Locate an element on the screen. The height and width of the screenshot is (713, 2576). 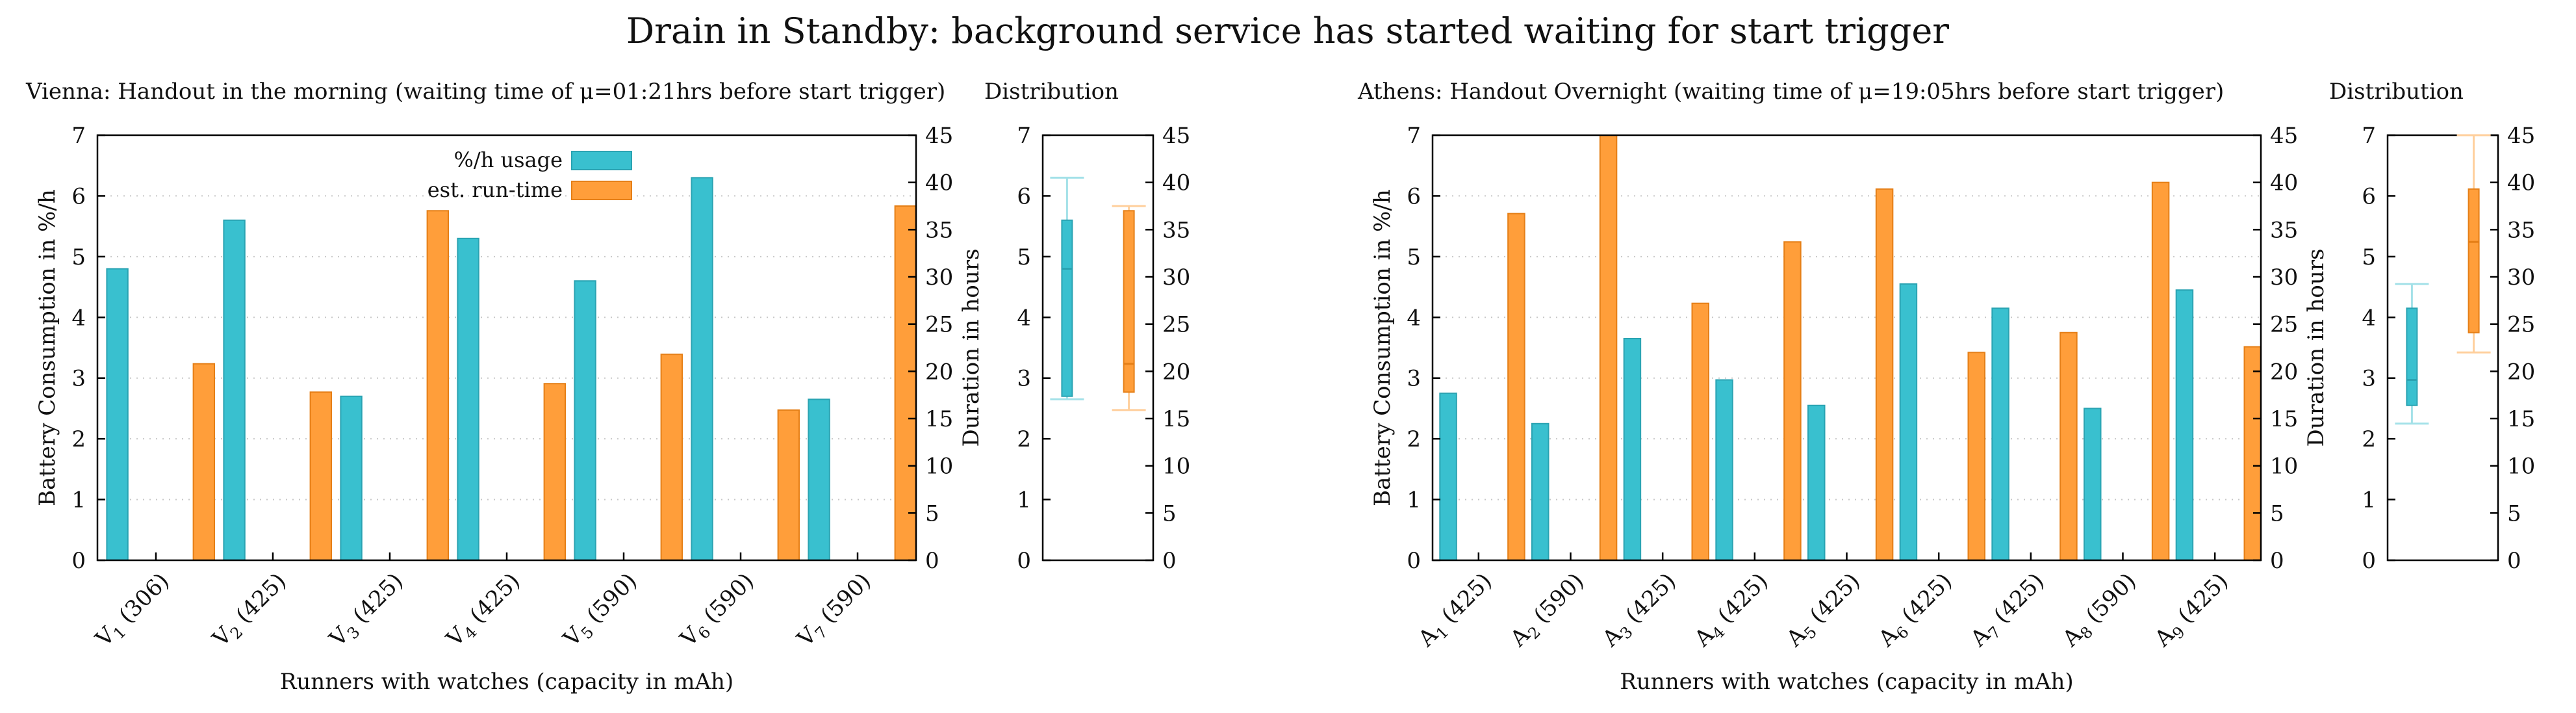
vienna-distribution-ytick-label: 2 is located at coordinates (1024, 439).